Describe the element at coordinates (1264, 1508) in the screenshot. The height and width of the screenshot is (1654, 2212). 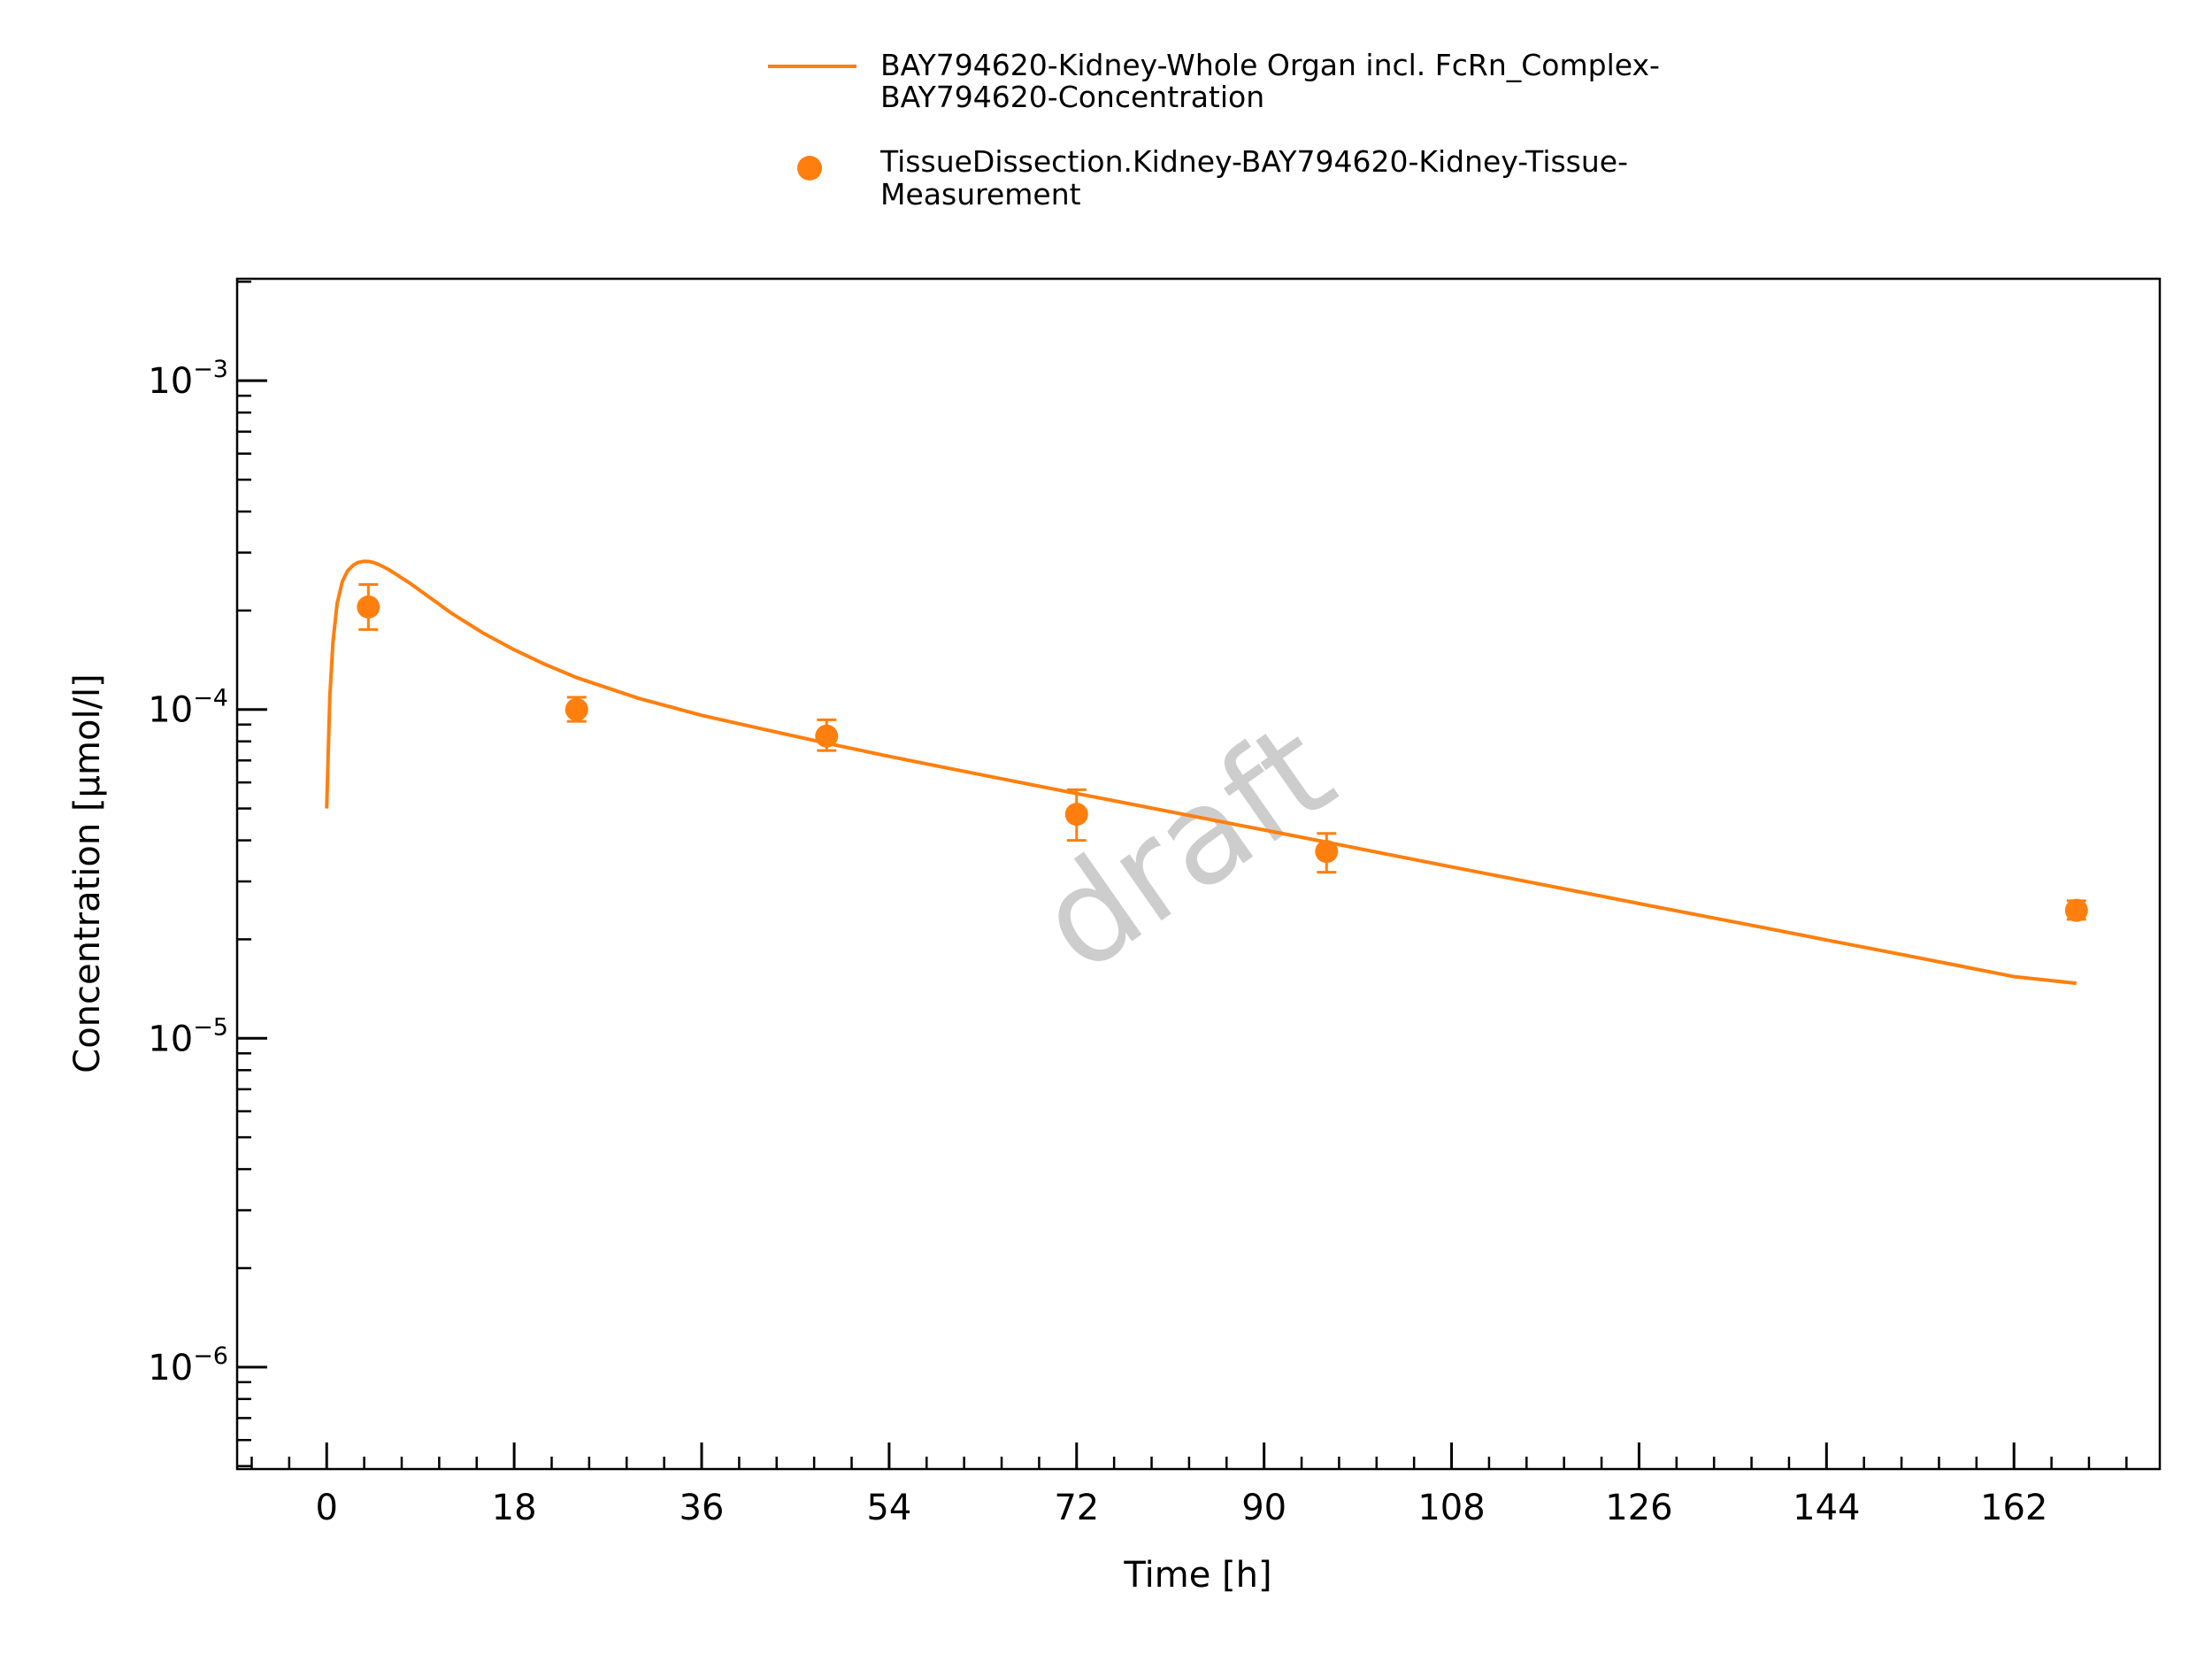
I see `x-tick-label: 90` at that location.